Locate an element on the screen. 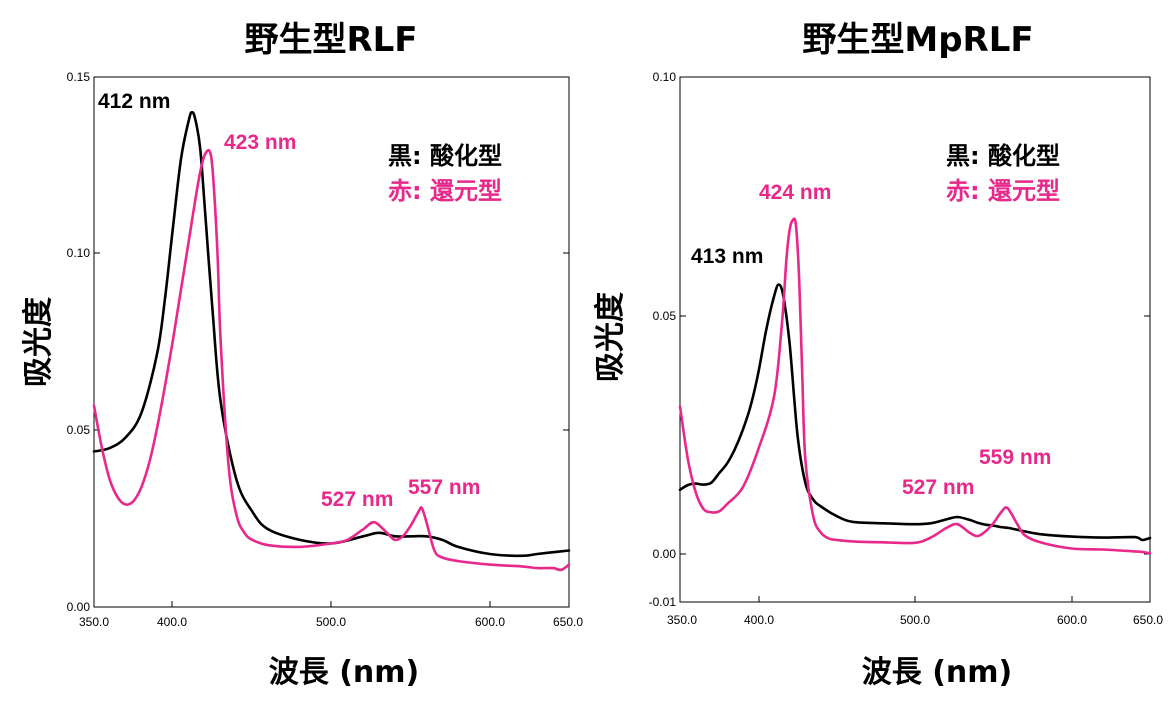  peak-label-reduced: 423 nm is located at coordinates (260, 142).